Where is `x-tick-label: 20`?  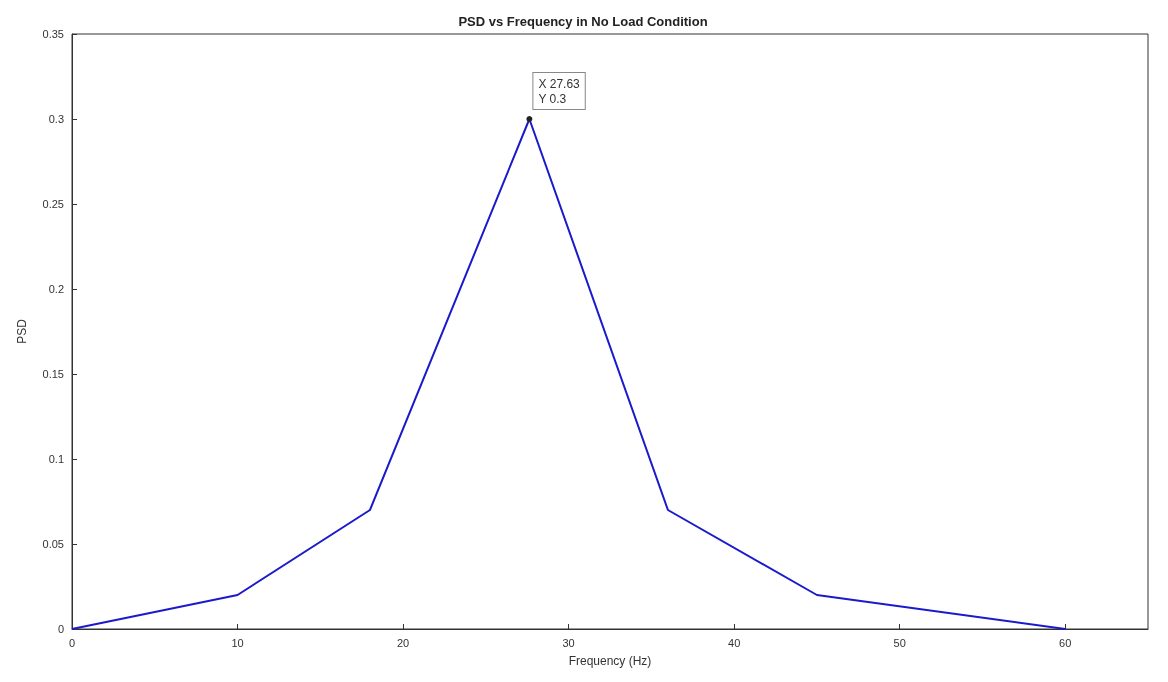 x-tick-label: 20 is located at coordinates (403, 642).